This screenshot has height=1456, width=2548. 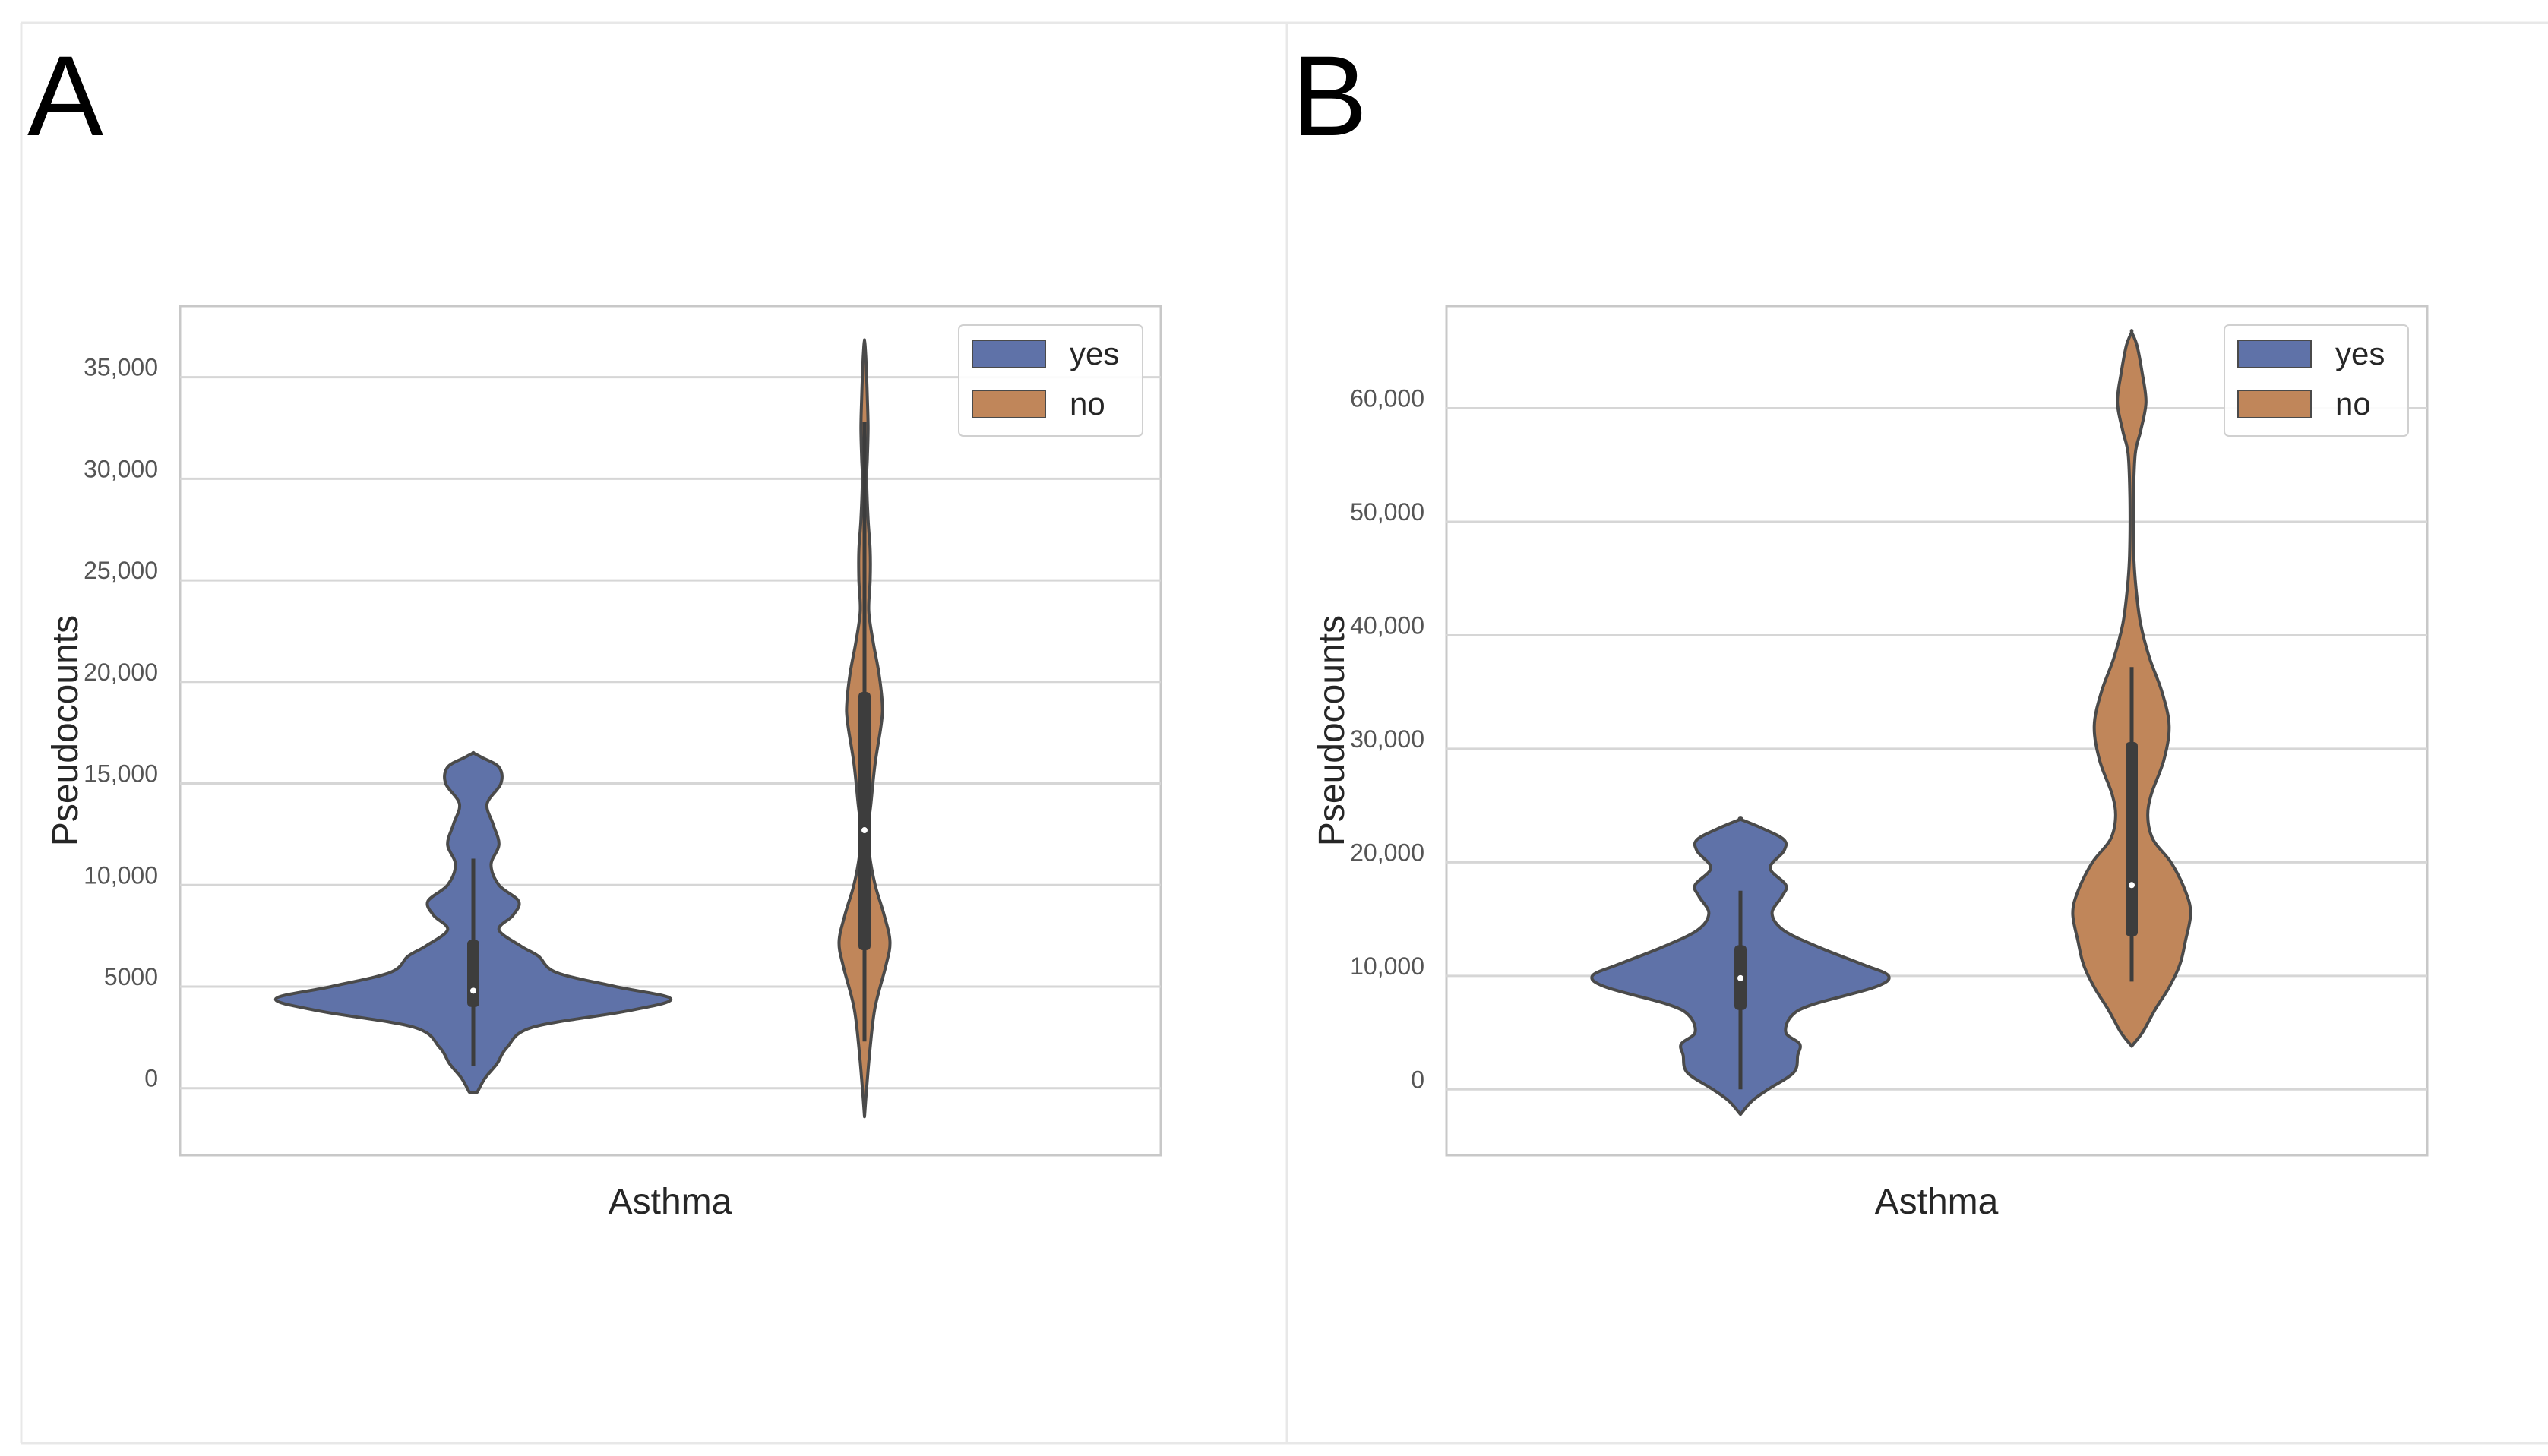 What do you see at coordinates (121, 367) in the screenshot?
I see `y-tick-label: 35,000` at bounding box center [121, 367].